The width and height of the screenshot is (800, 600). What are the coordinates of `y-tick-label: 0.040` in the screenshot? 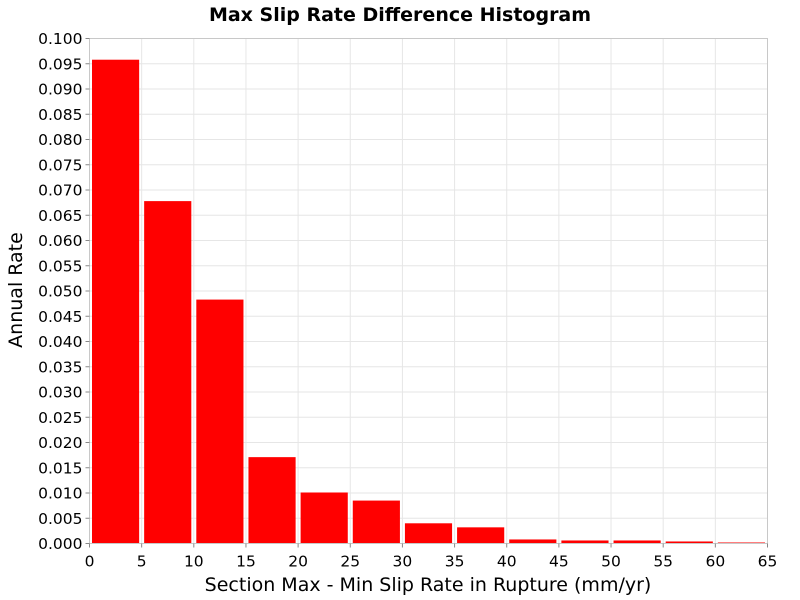 It's located at (60, 342).